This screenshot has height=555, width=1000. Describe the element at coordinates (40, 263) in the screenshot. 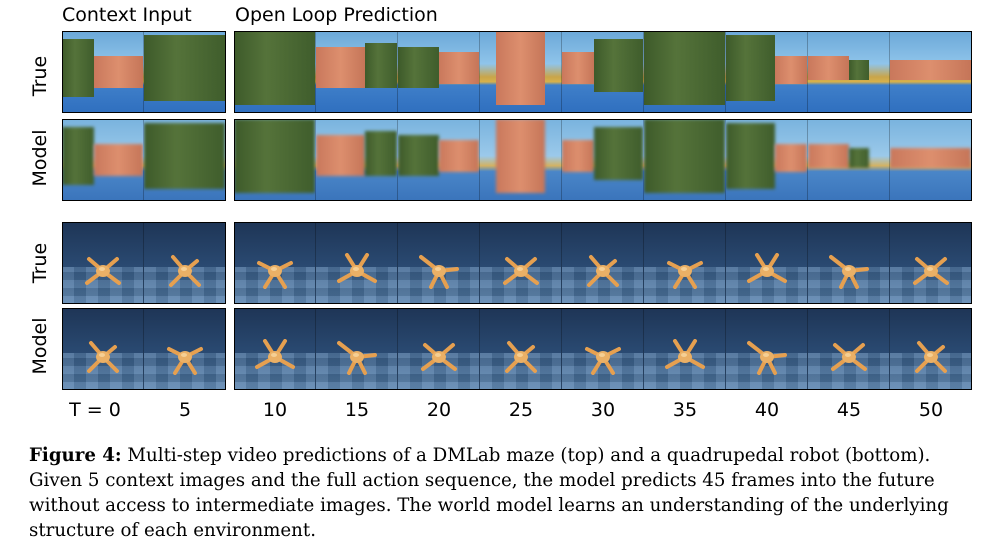

I see `row-label-true-robot: True` at that location.